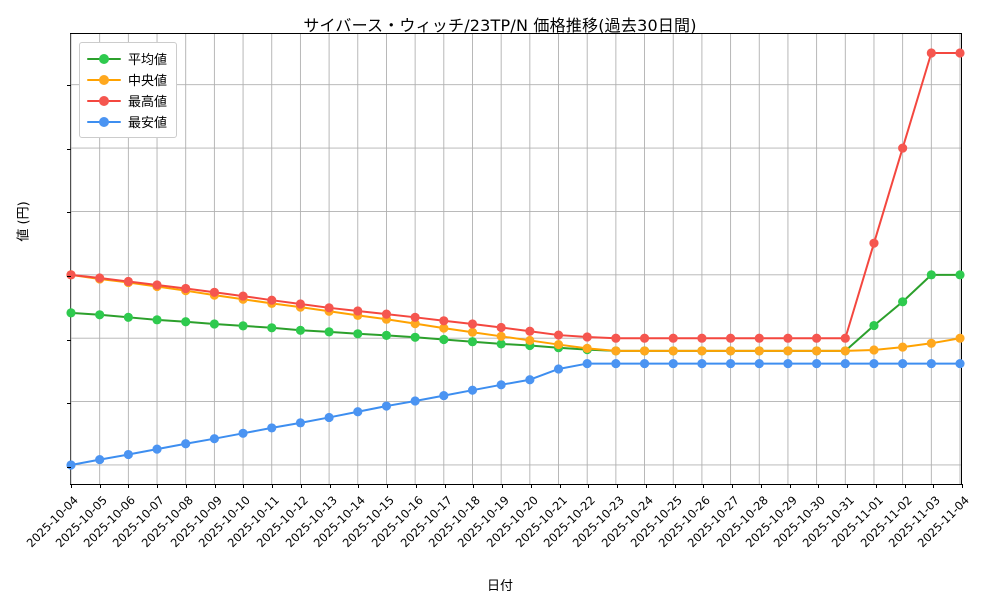 The width and height of the screenshot is (1000, 600). What do you see at coordinates (500, 25) in the screenshot?
I see `chart-title: サイバース・ウィッチ/23TP/N 価格推移(過去30日間)` at bounding box center [500, 25].